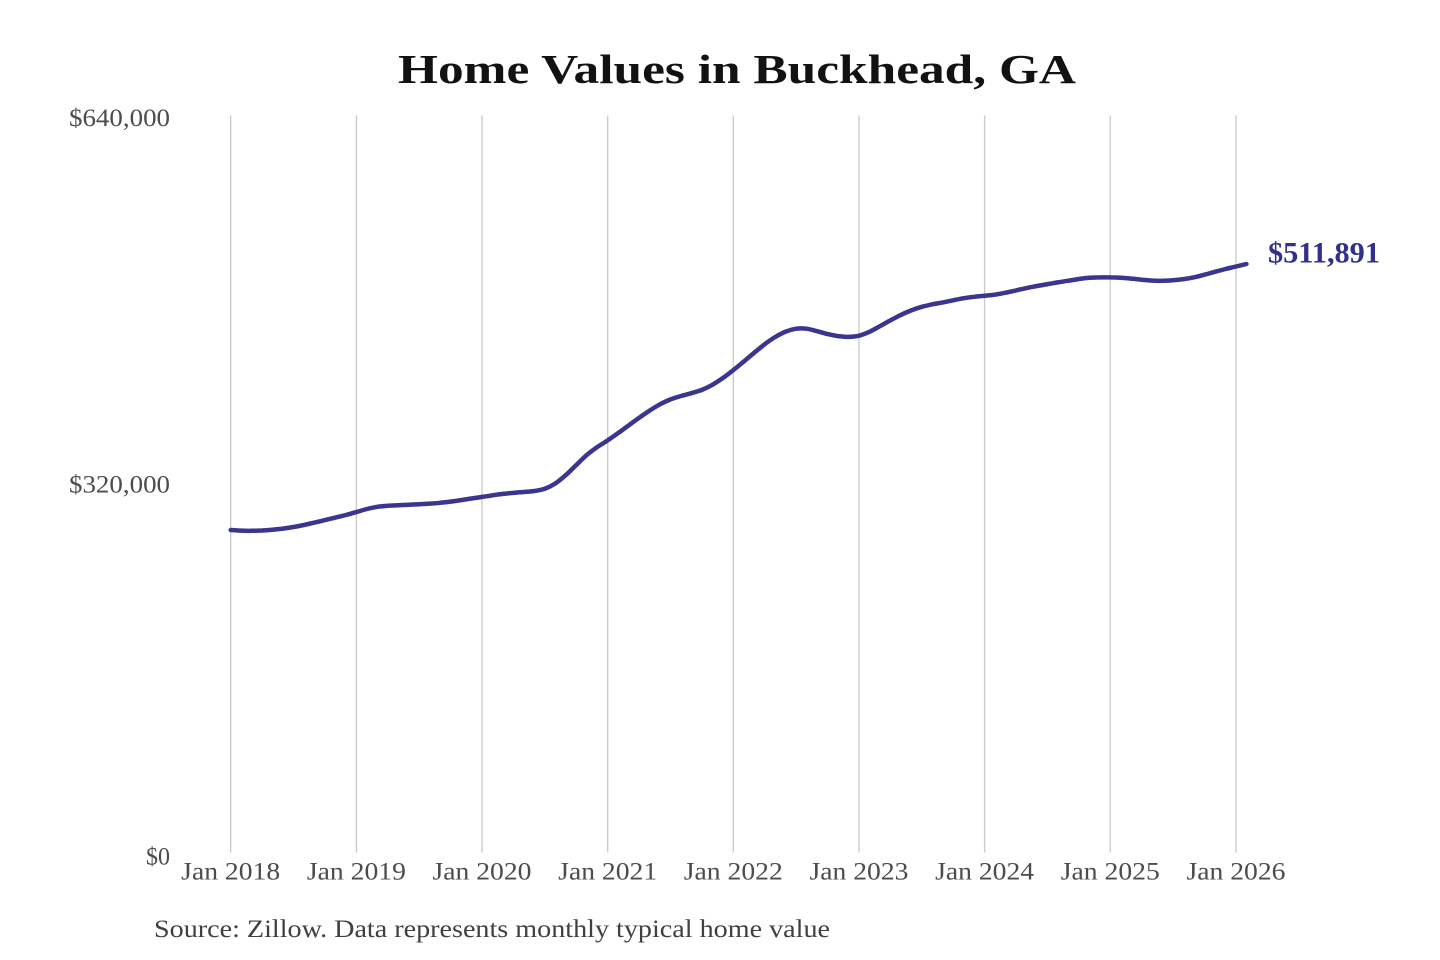 The image size is (1440, 960). I want to click on svg-text: $0, so click(158, 857).